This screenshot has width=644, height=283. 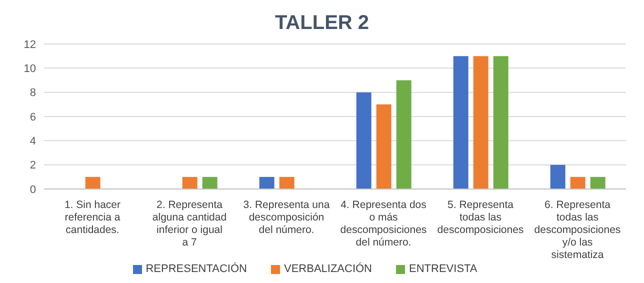 I want to click on chart-title: TALLER 2, so click(x=322, y=23).